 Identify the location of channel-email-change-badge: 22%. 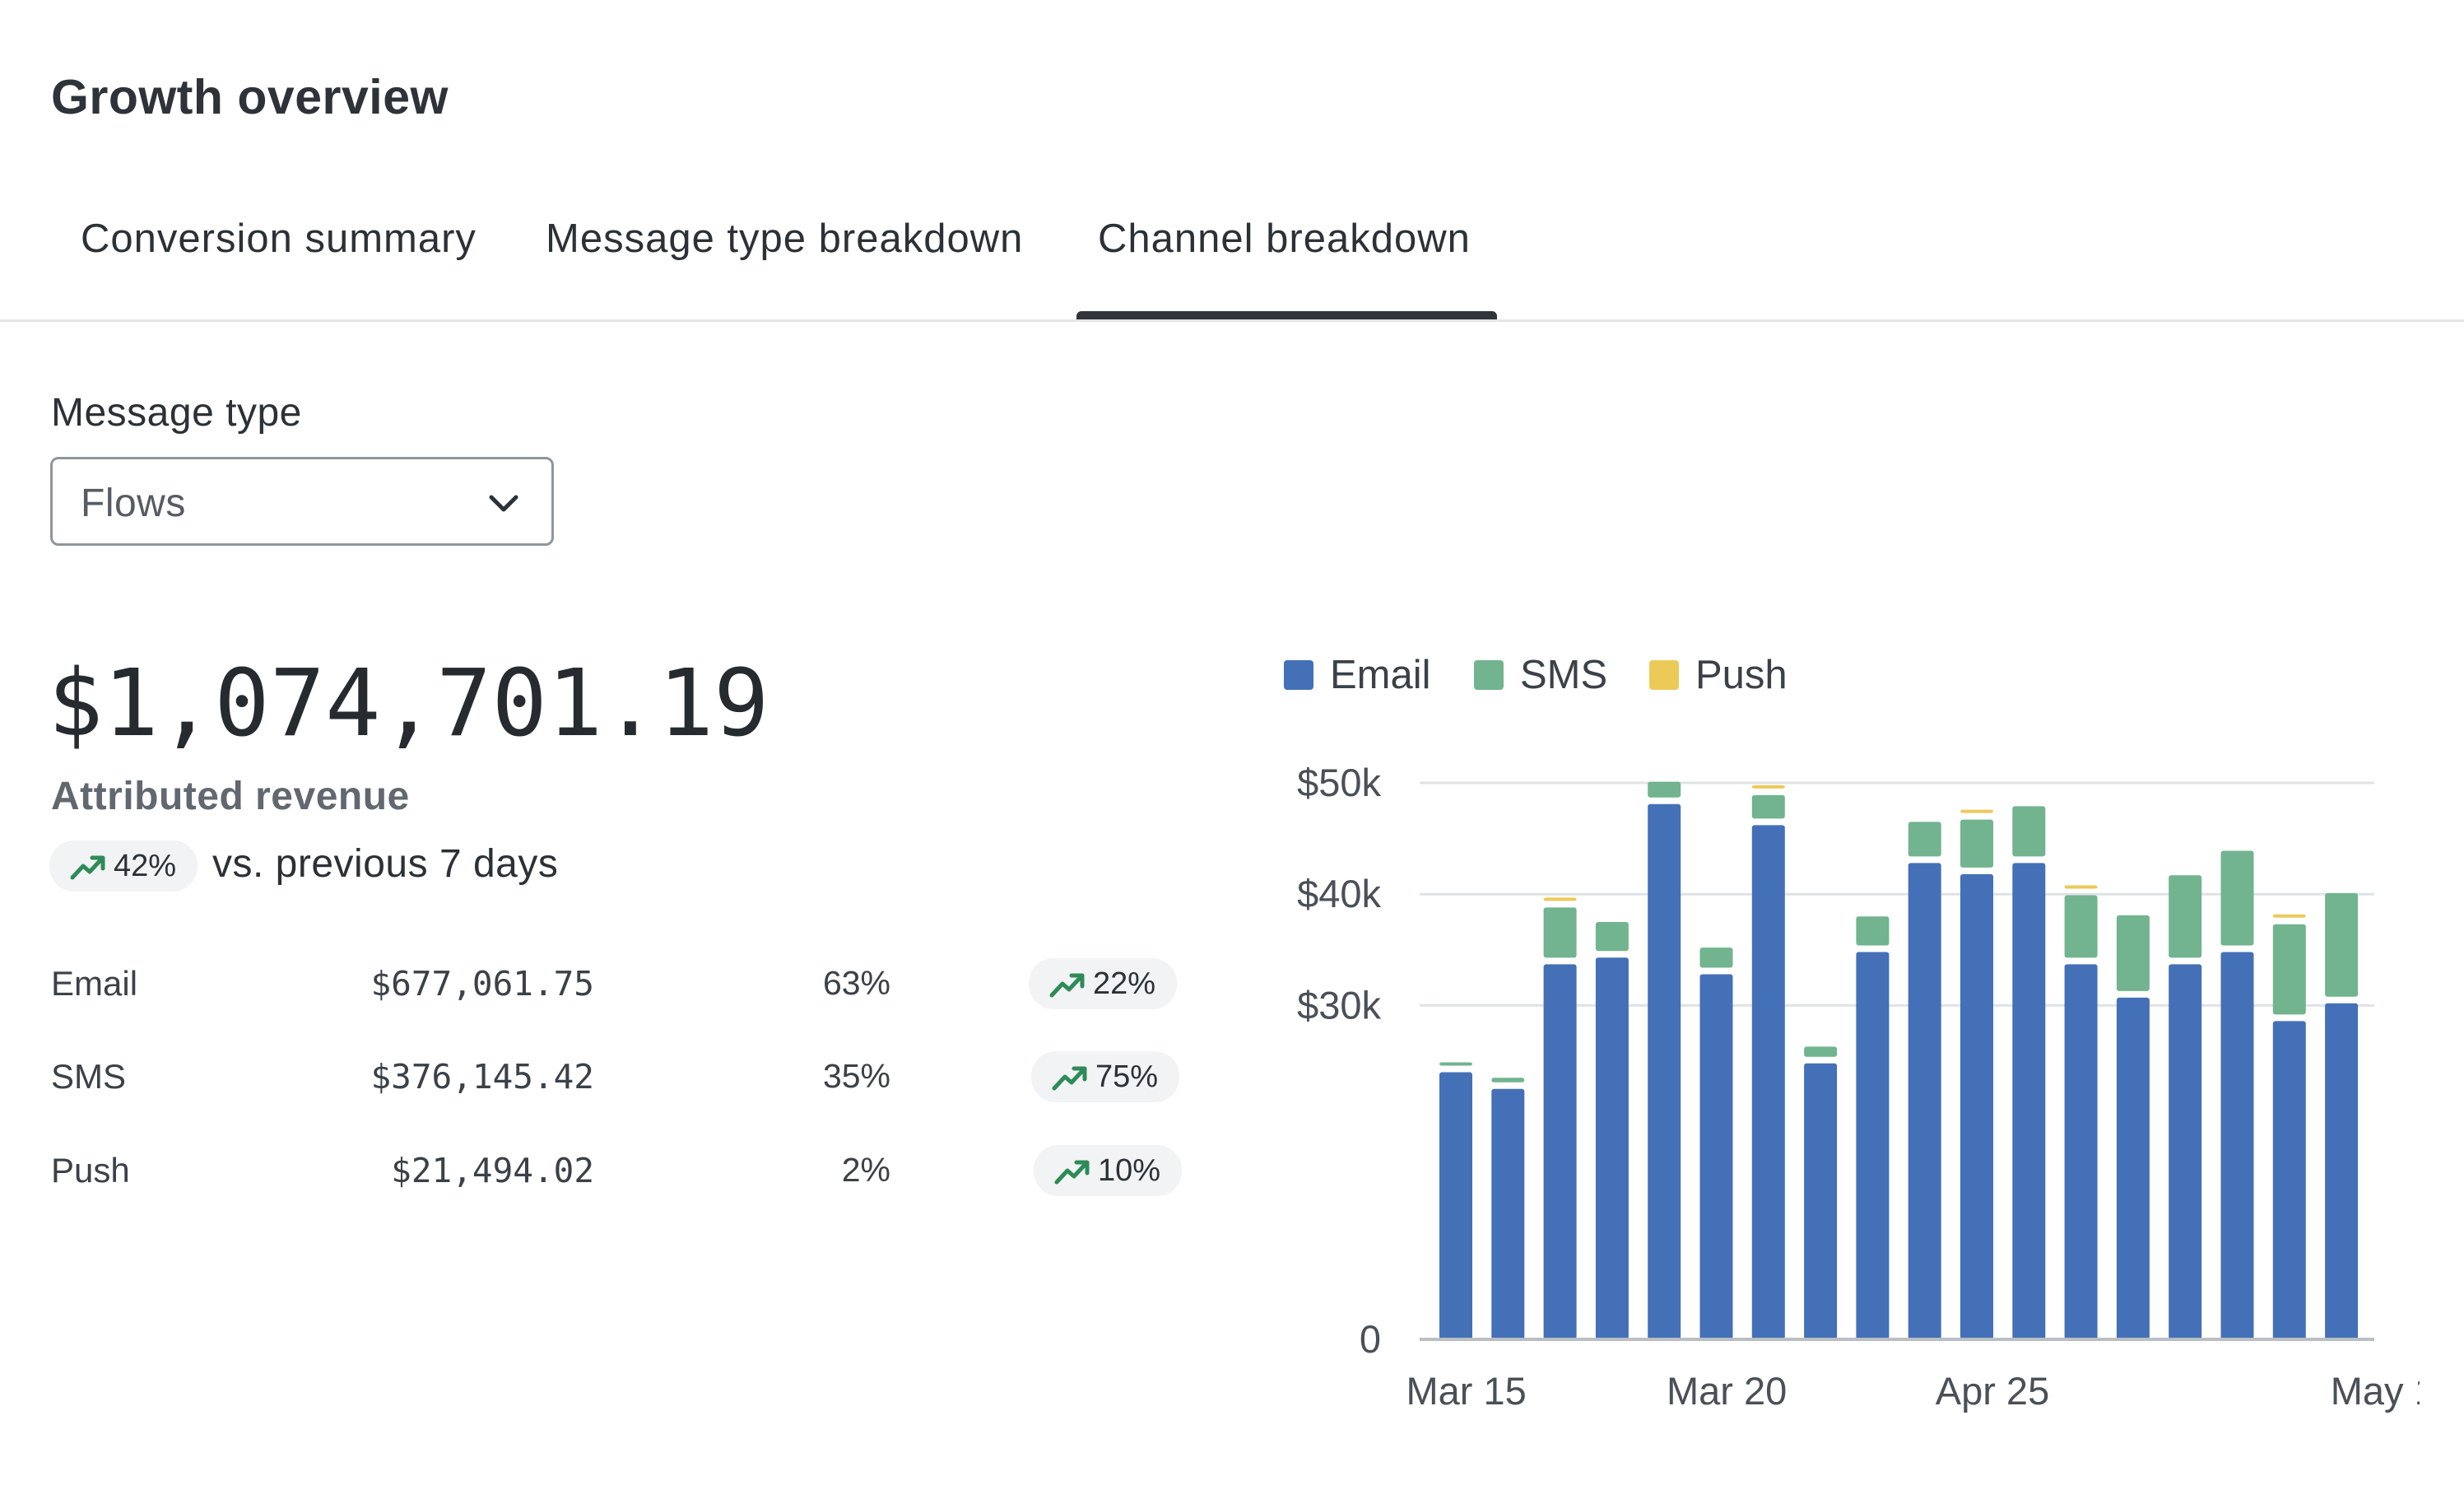
(1103, 983).